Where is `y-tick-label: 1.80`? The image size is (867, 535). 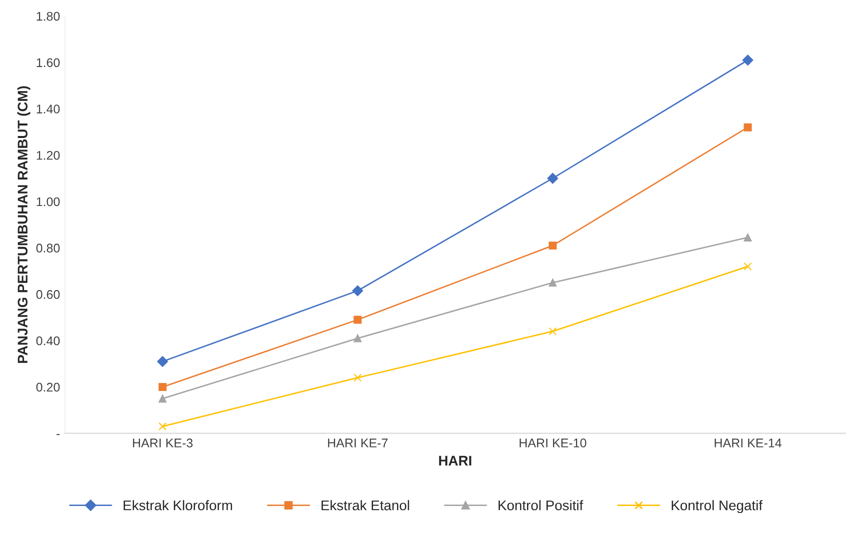
y-tick-label: 1.80 is located at coordinates (48, 16).